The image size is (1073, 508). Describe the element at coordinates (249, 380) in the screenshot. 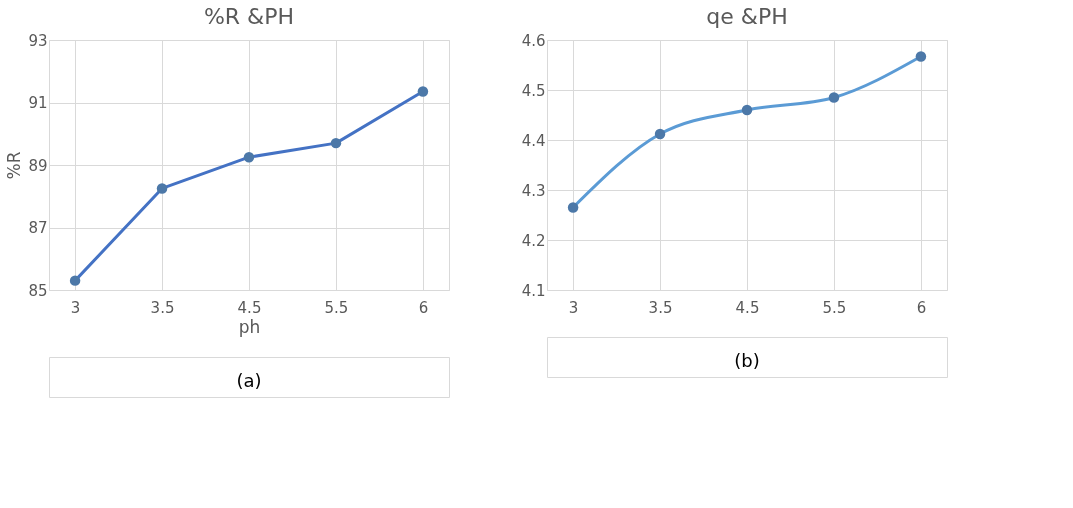

I see `text: (a)` at that location.